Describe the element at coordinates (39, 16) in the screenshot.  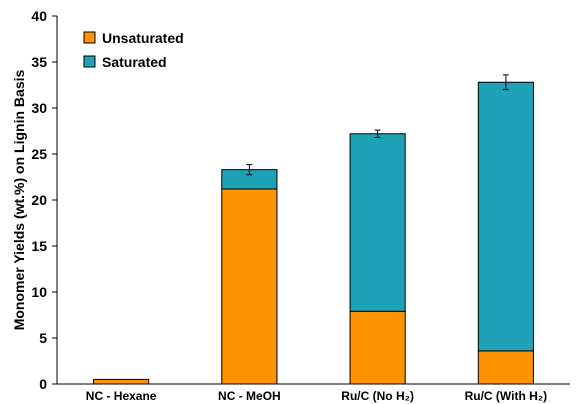
I see `y-tick-label: 40` at that location.